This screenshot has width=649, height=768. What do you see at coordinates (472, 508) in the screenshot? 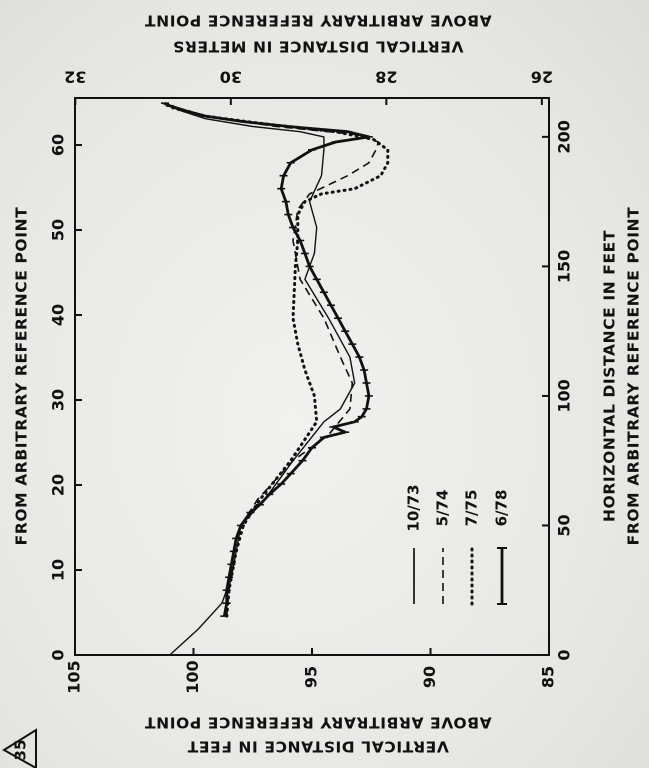
I see `legend-label-7-75: 7/75` at bounding box center [472, 508].